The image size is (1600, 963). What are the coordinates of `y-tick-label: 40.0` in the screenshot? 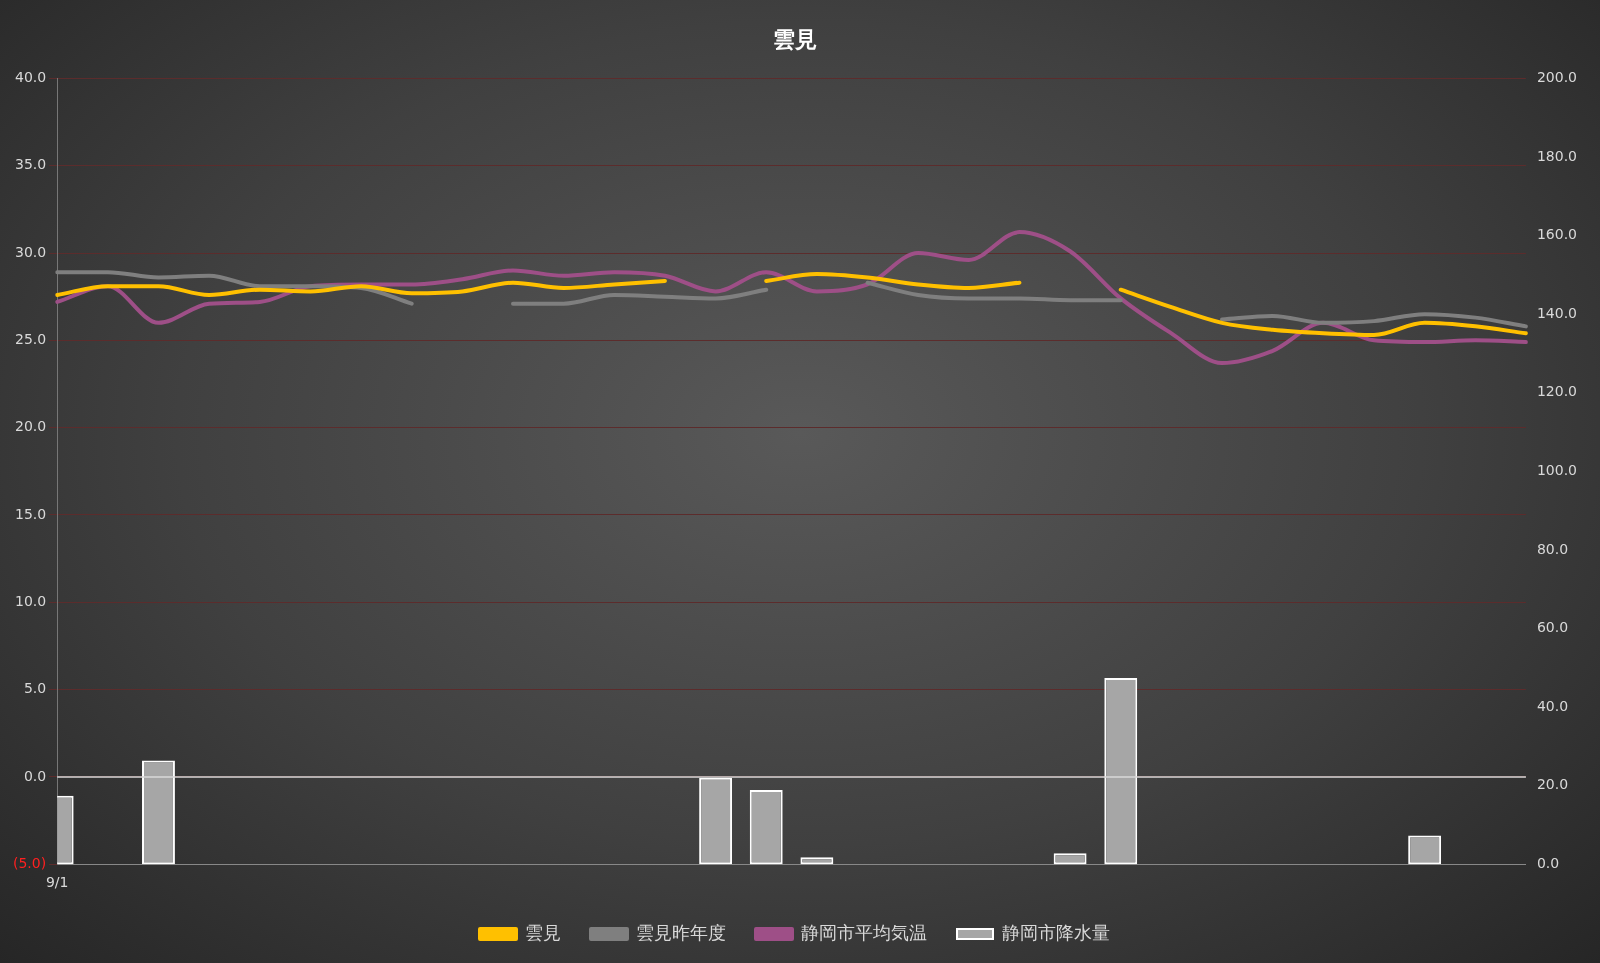 It's located at (31, 77).